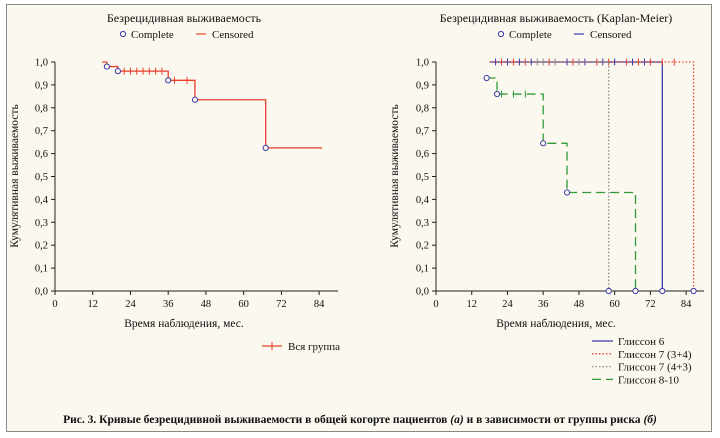 This screenshot has width=720, height=438. I want to click on chart-b-xlabel: Время наблюдения, мес., so click(556, 324).